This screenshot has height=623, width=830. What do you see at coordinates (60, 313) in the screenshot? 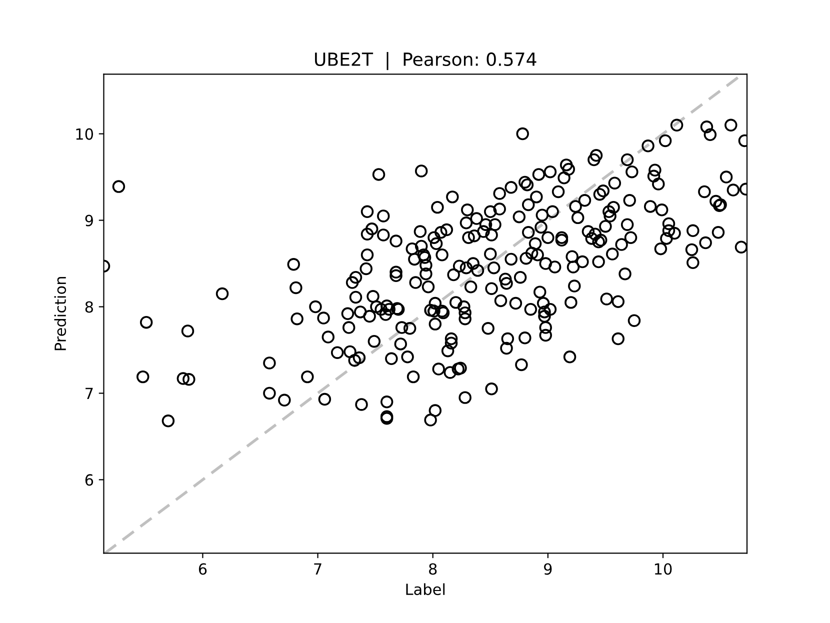
I see `y-axis-title: Prediction` at bounding box center [60, 313].